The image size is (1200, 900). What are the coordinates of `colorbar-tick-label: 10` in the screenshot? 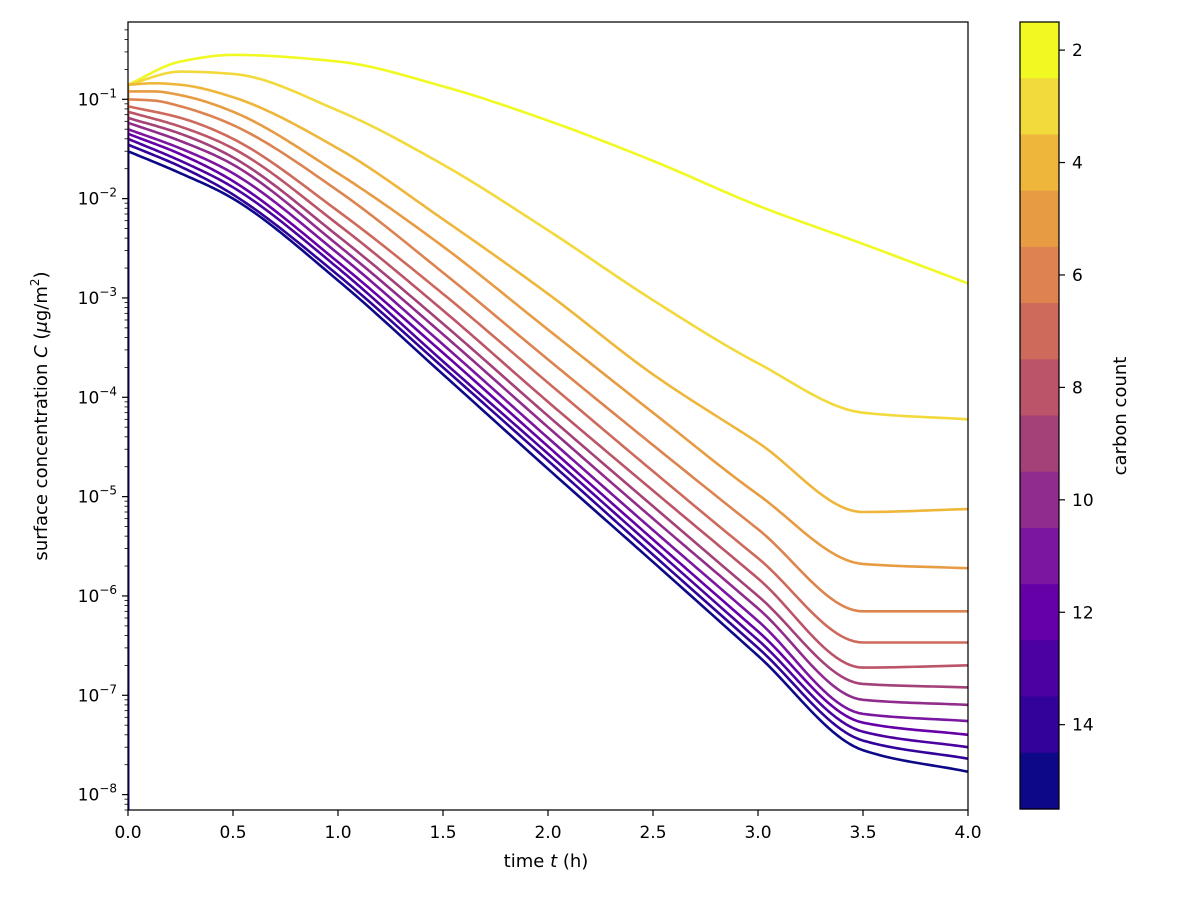 It's located at (1083, 501).